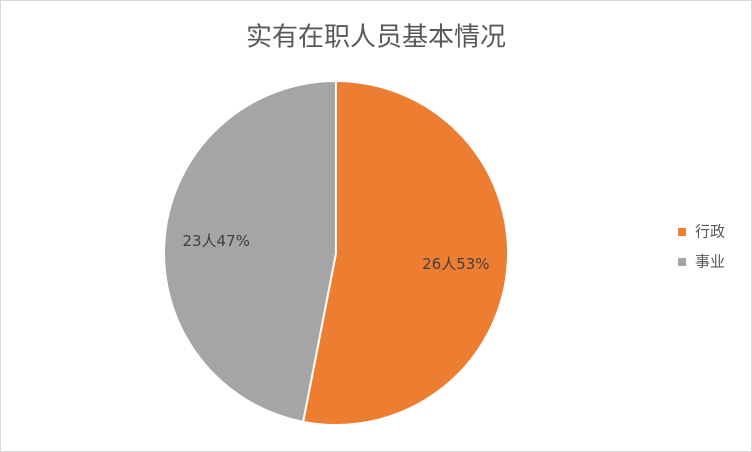 This screenshot has width=752, height=452. What do you see at coordinates (215, 241) in the screenshot?
I see `data-label: 23人47%` at bounding box center [215, 241].